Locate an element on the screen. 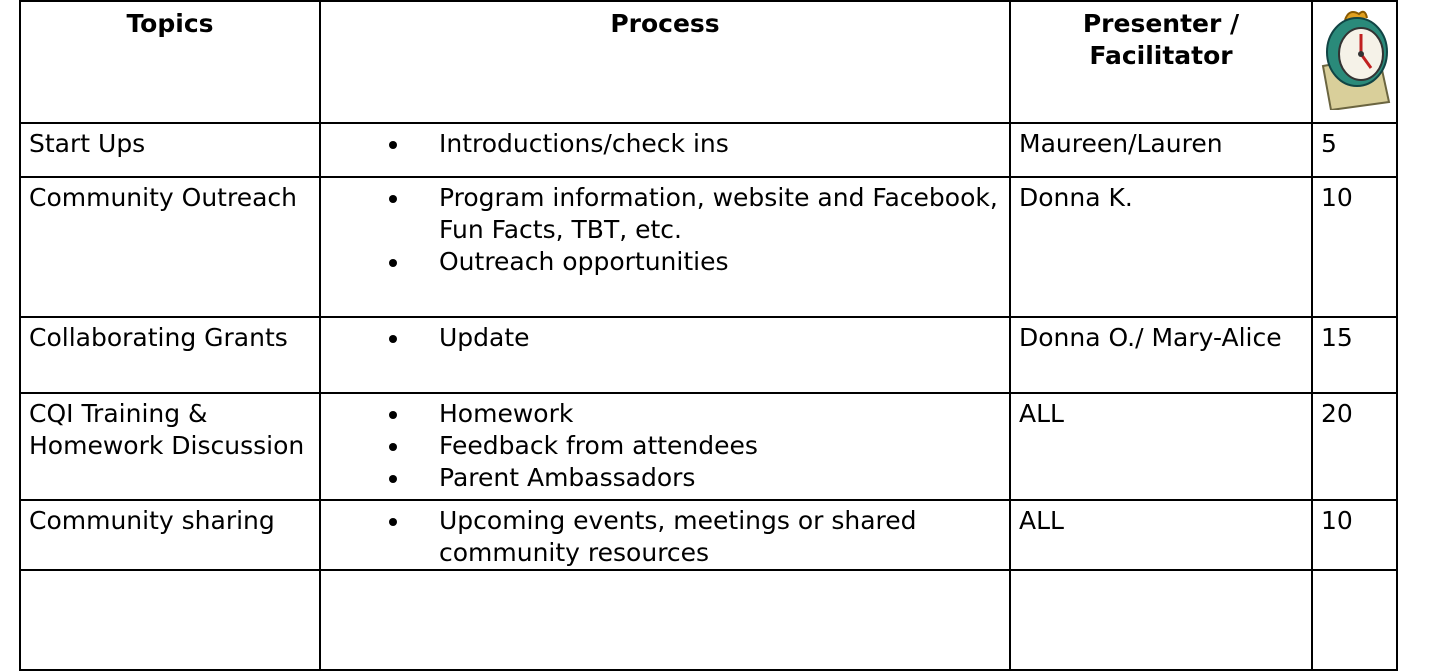  presenter-cell: Donna O./ Mary-Alice is located at coordinates (1161, 355).